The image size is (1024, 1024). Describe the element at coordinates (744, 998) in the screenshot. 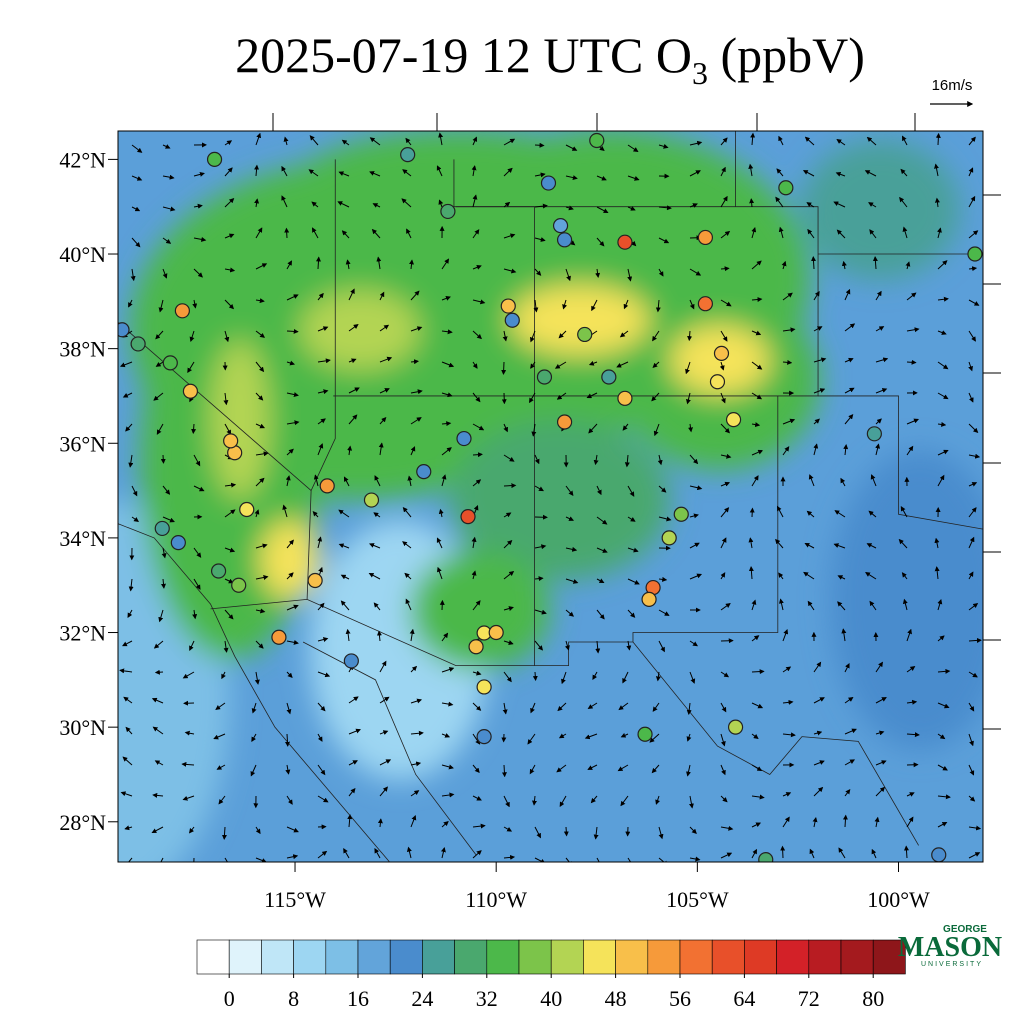

I see `colorbar-tick-label: 64` at that location.